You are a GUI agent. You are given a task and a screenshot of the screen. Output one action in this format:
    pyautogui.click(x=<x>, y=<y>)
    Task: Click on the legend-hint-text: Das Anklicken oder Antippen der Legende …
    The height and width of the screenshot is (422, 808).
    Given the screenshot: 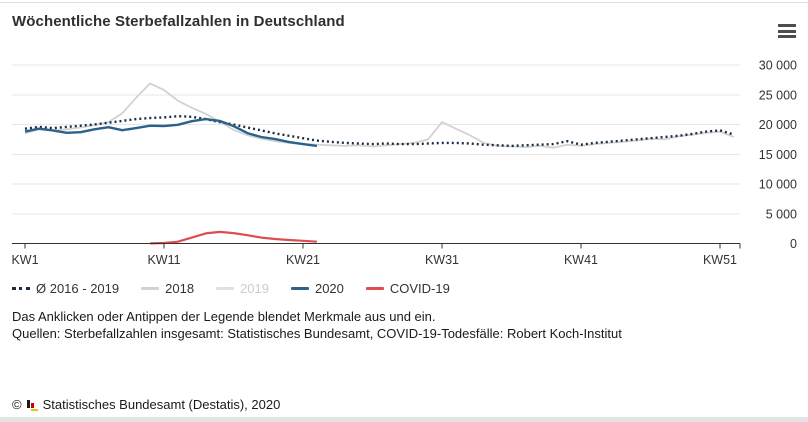 What is the action you would take?
    pyautogui.click(x=224, y=316)
    